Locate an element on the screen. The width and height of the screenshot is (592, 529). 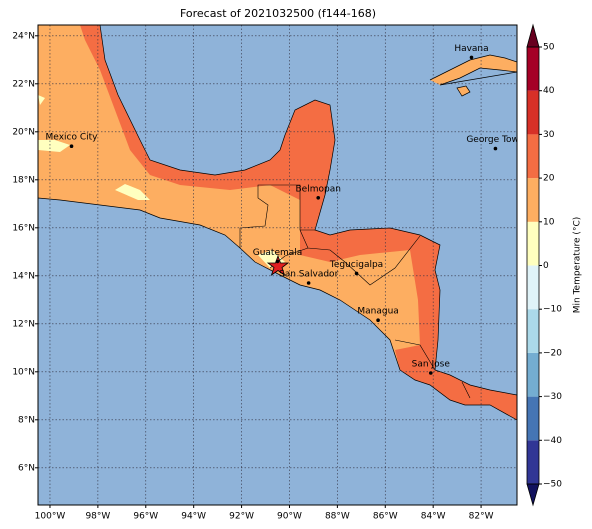
colorbar-tick-label: −50 is located at coordinates (552, 485).